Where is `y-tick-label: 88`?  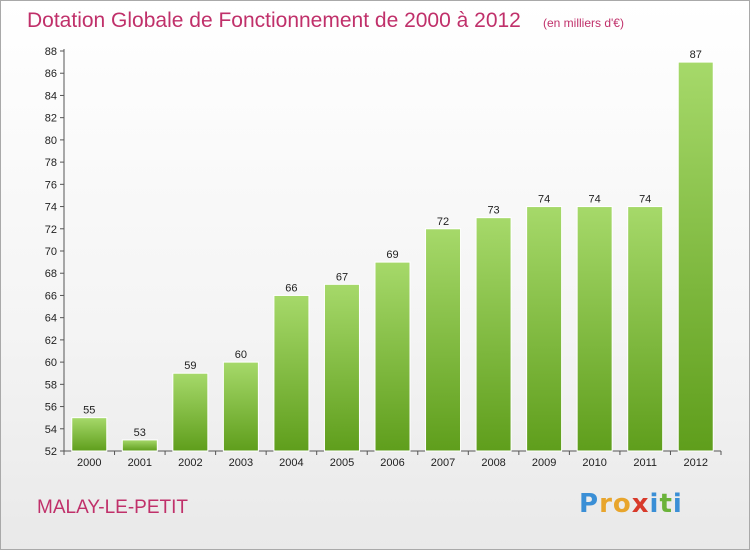
y-tick-label: 88 is located at coordinates (51, 52).